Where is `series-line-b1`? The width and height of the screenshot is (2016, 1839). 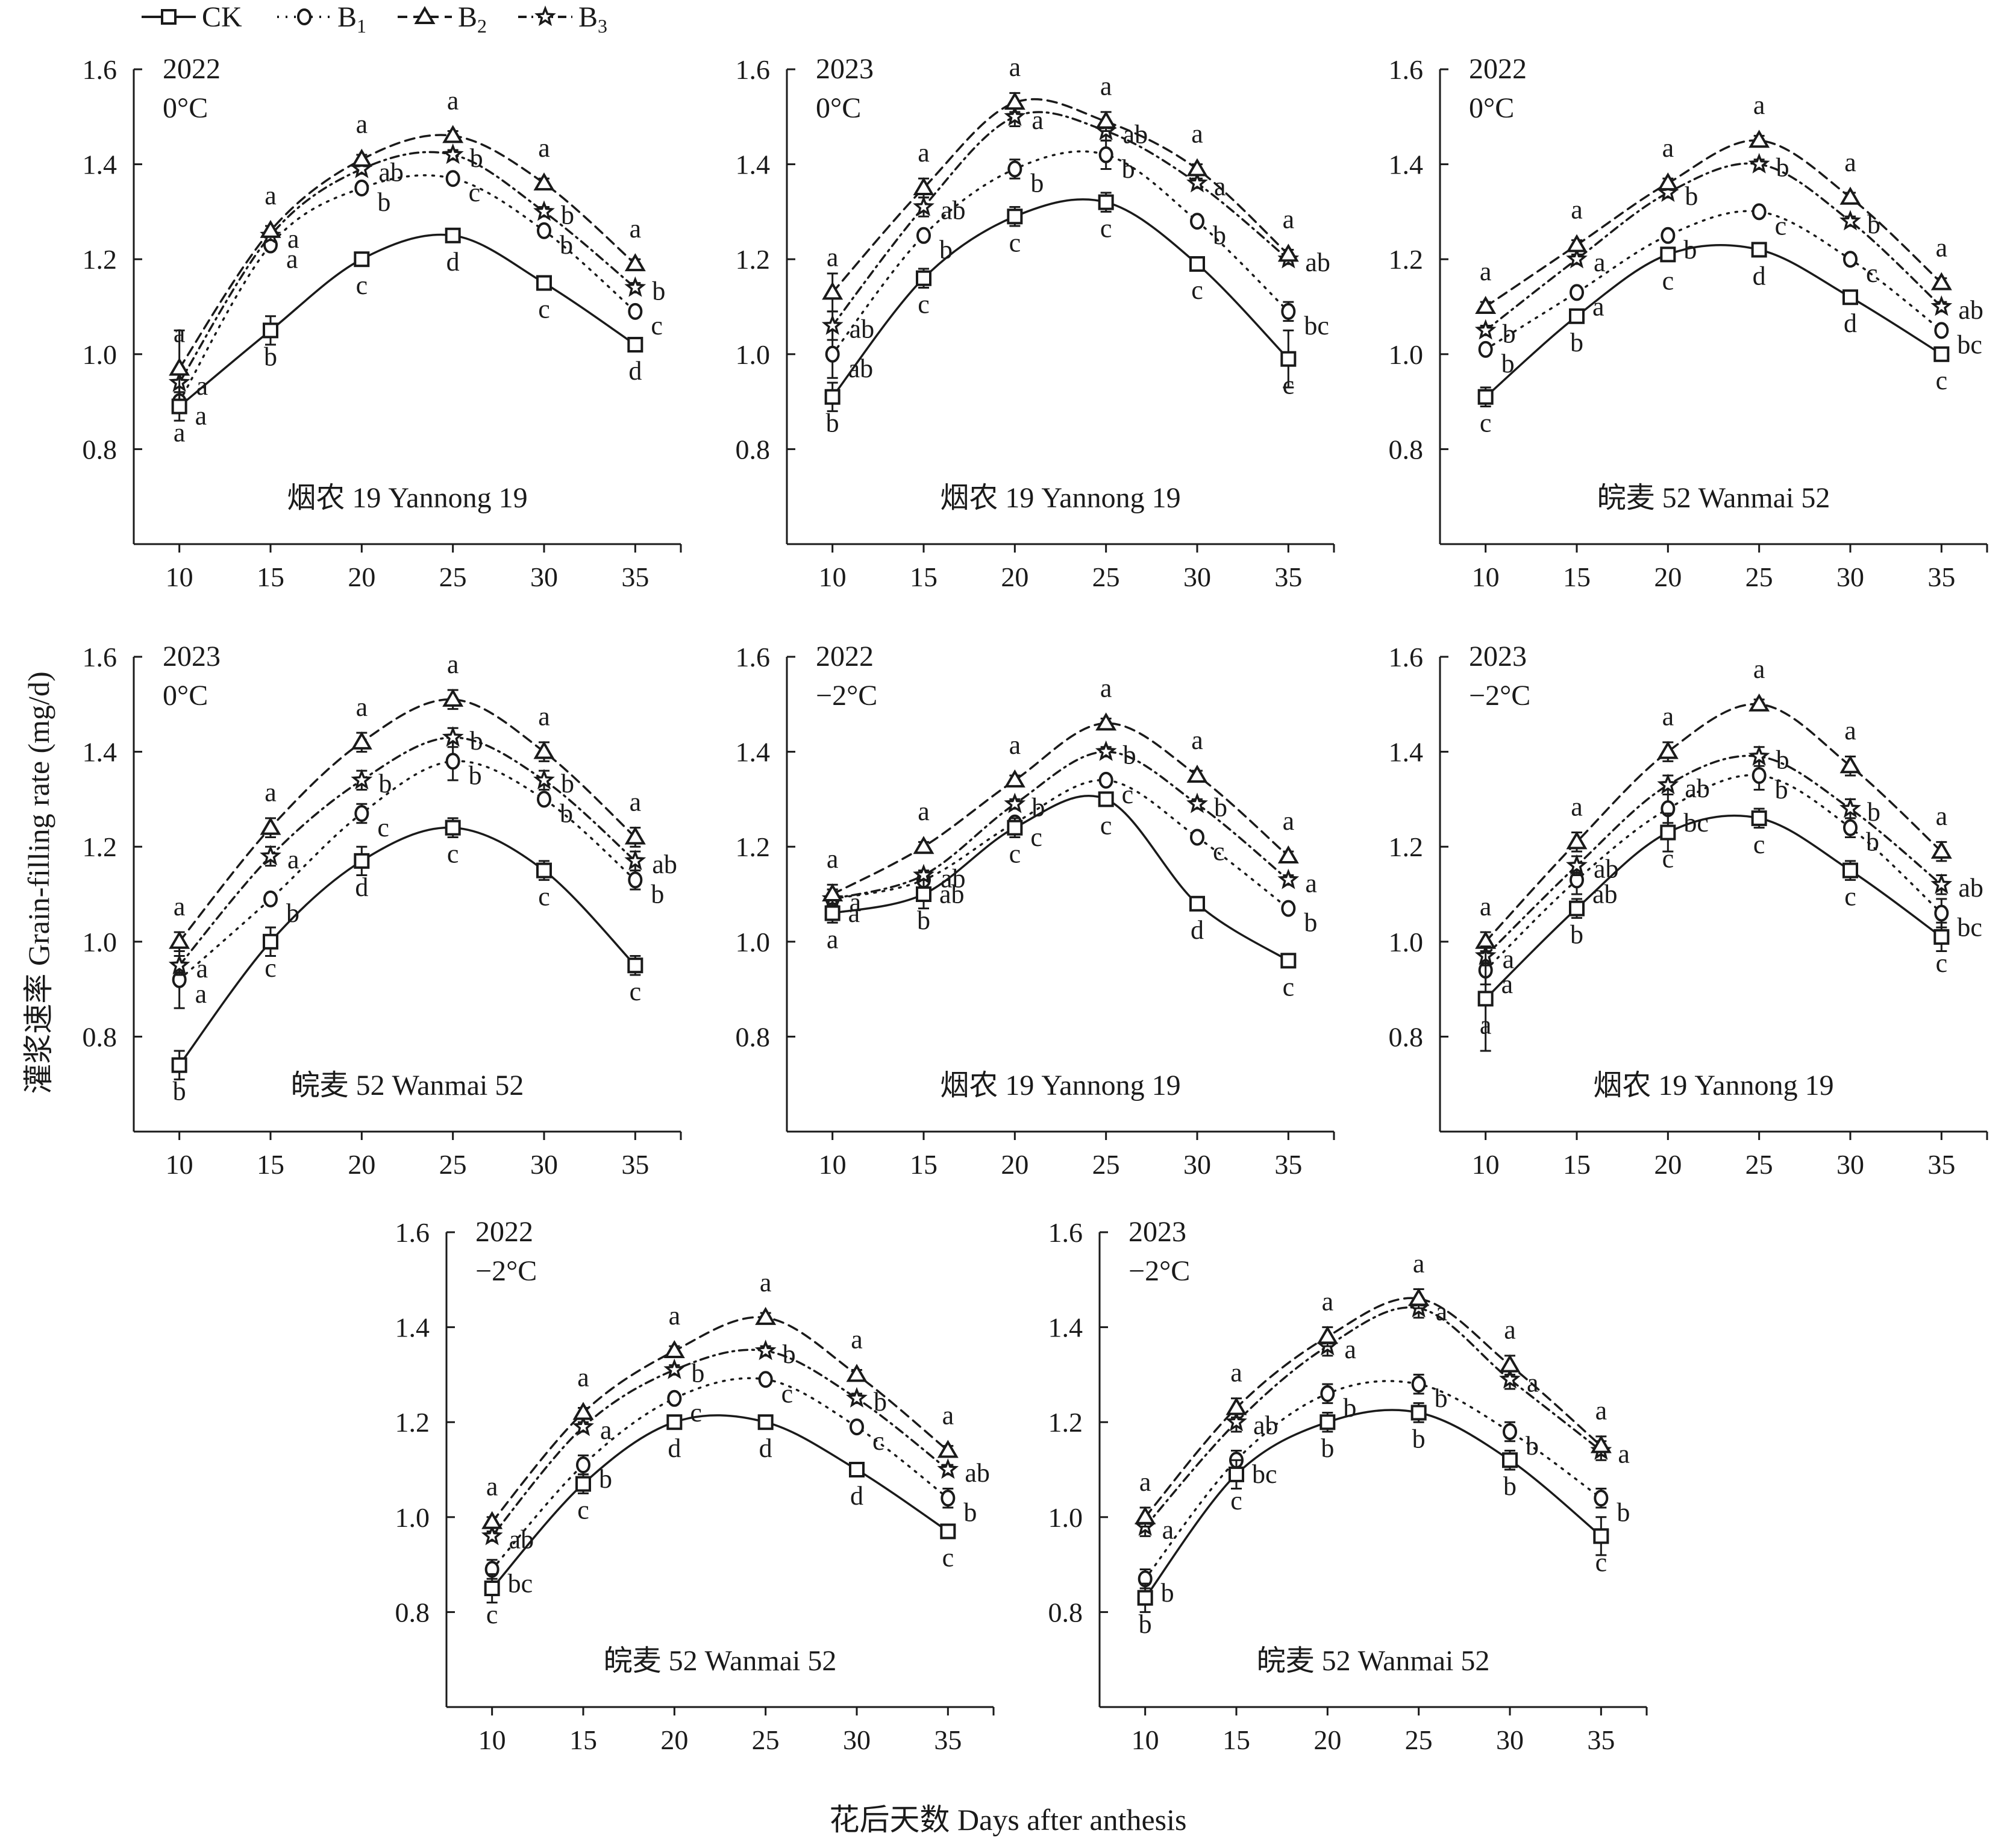 series-line-b1 is located at coordinates (1373, 1480).